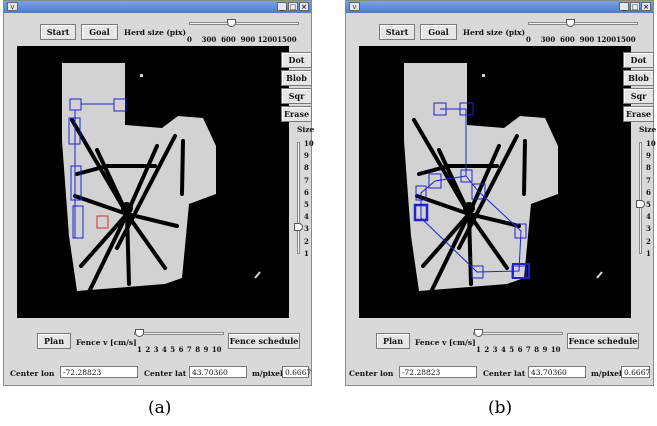 Image resolution: width=657 pixels, height=426 pixels. I want to click on path-segment, so click(471, 190).